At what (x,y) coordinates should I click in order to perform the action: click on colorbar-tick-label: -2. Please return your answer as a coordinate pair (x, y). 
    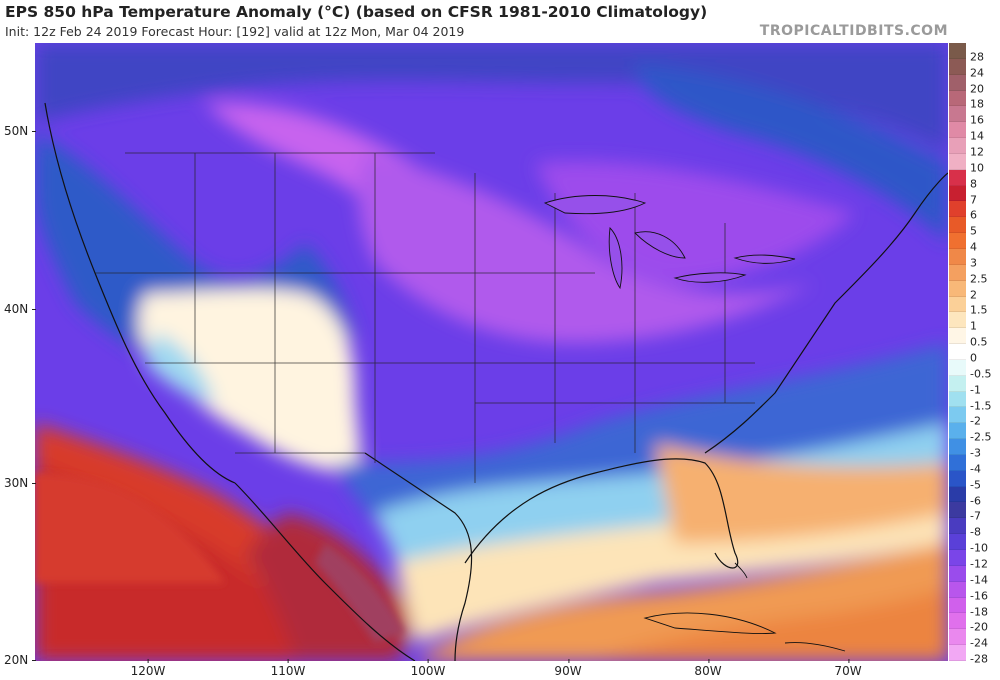
    Looking at the image, I should click on (975, 421).